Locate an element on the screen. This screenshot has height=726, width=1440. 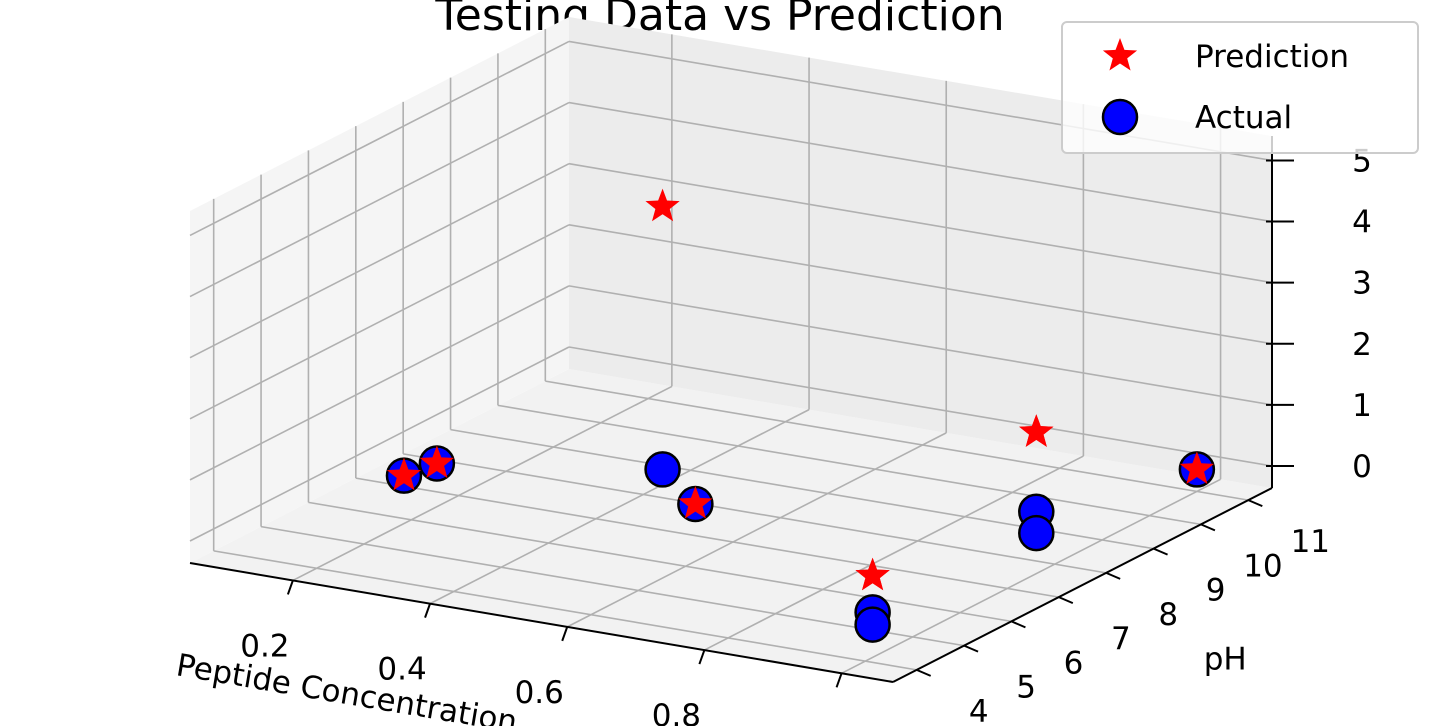
y-tick-label: 11 is located at coordinates (1310, 542).